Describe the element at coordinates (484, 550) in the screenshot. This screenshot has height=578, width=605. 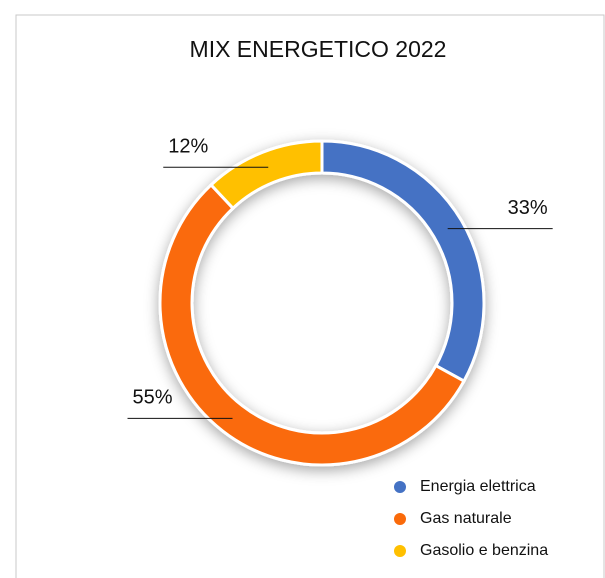
I see `legend-label: Gasolio e benzina` at that location.